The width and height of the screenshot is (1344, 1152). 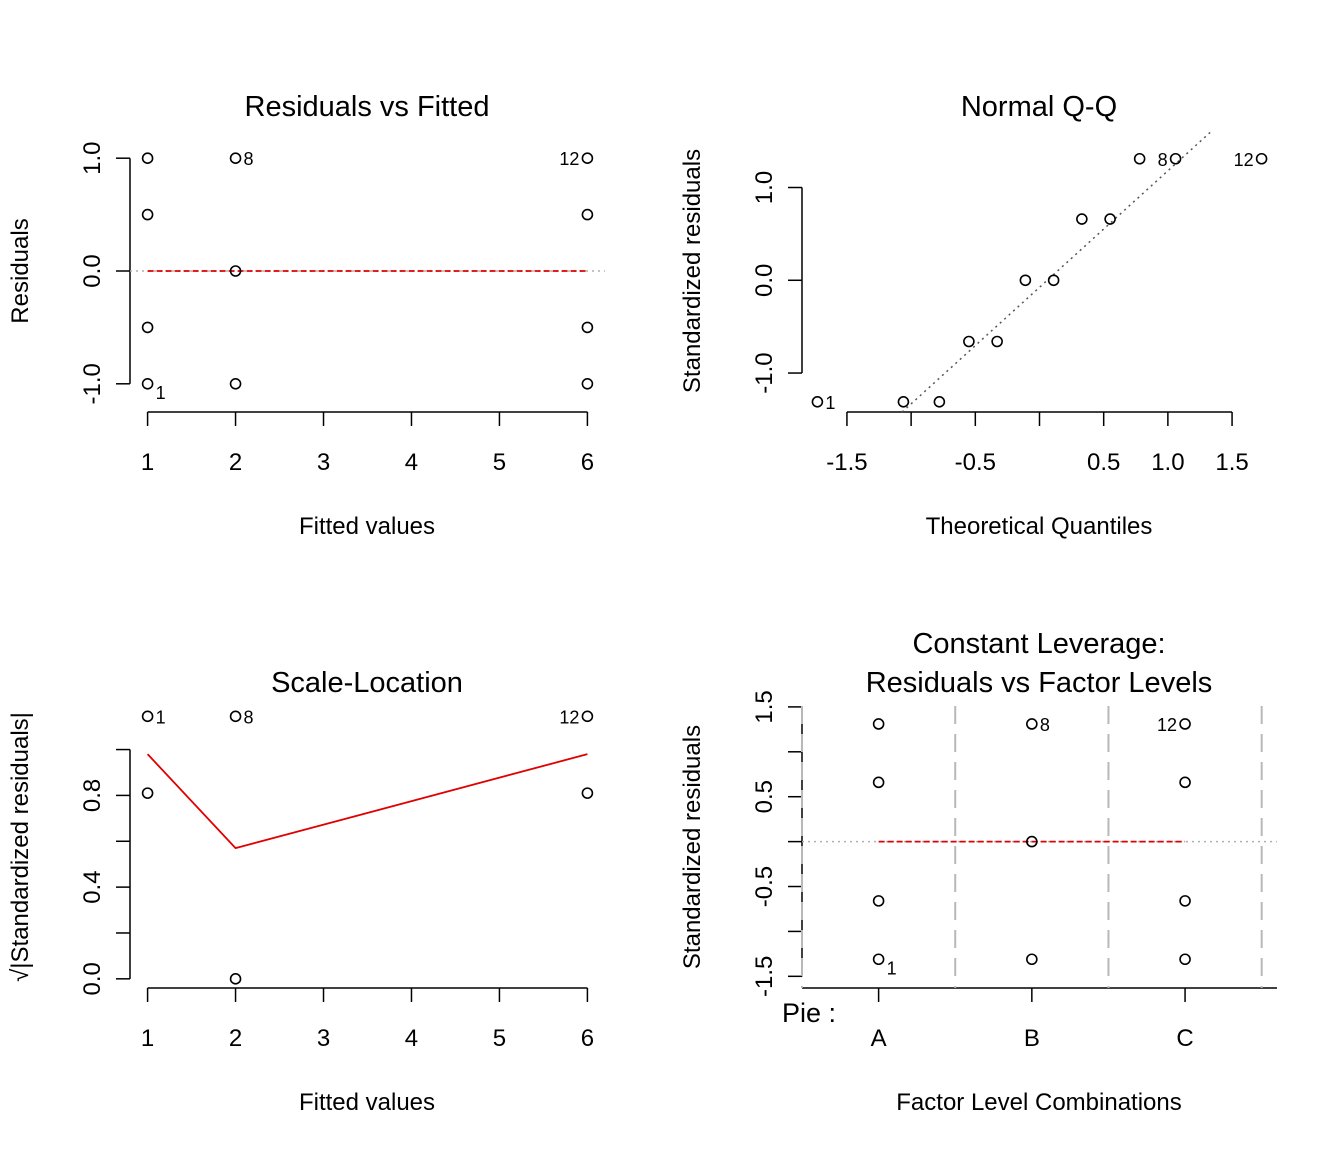 I want to click on y-tick-label: 0.4, so click(x=92, y=886).